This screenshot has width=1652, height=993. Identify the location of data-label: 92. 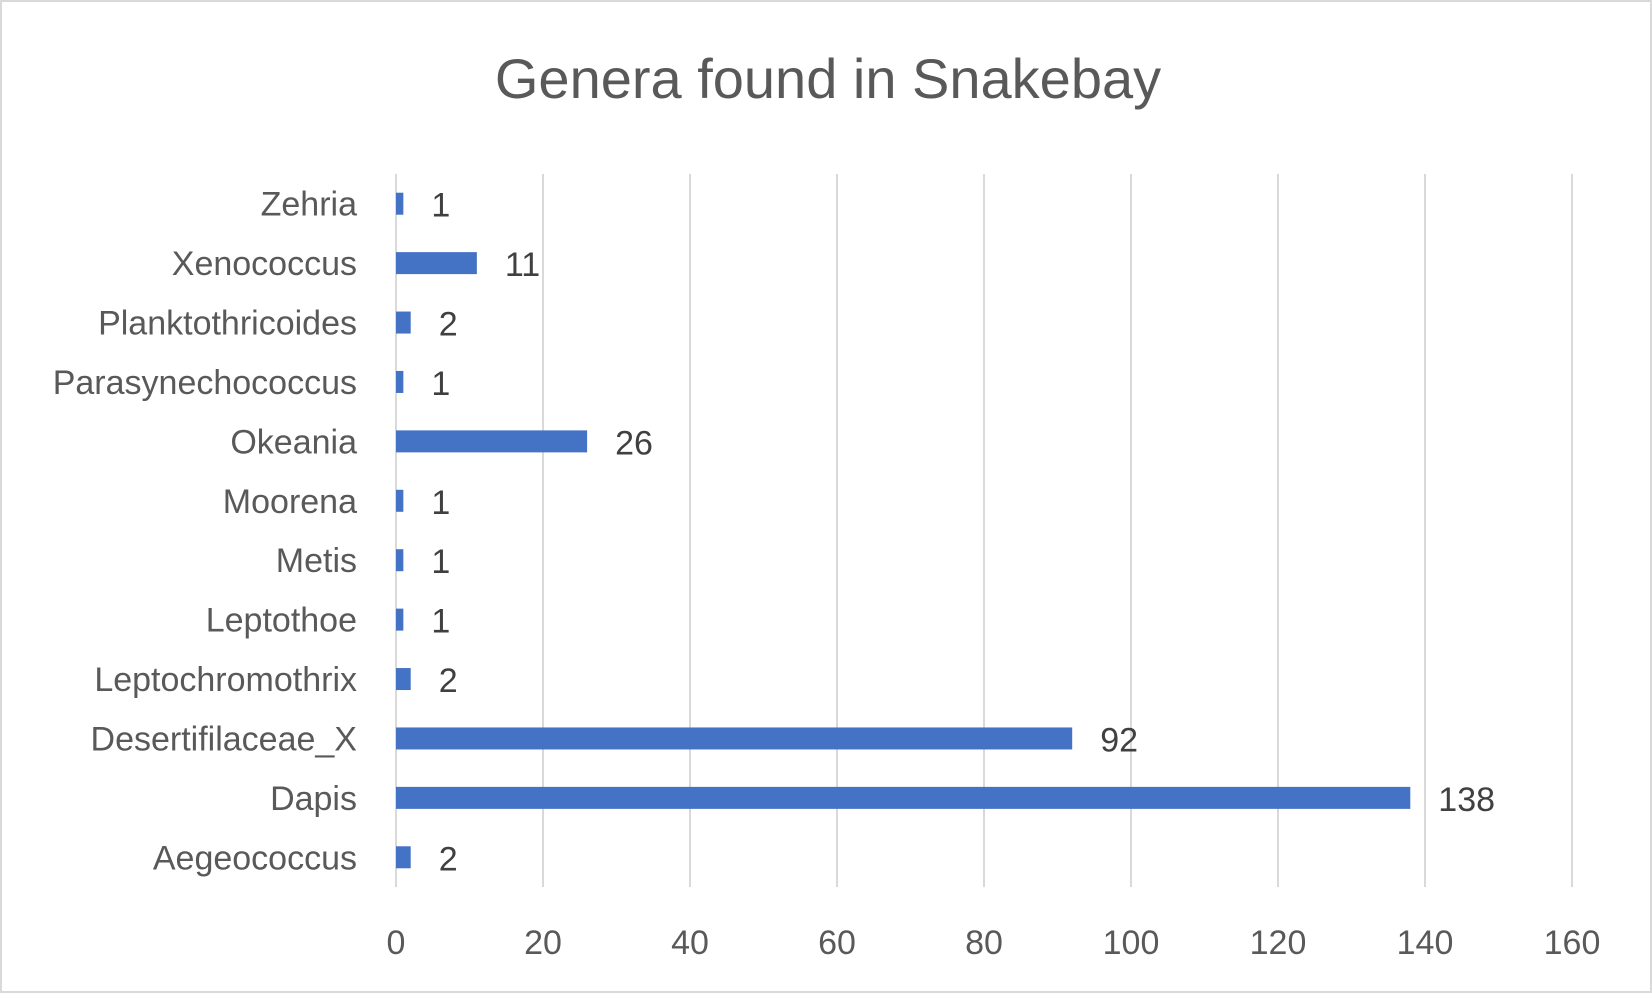
(1119, 740).